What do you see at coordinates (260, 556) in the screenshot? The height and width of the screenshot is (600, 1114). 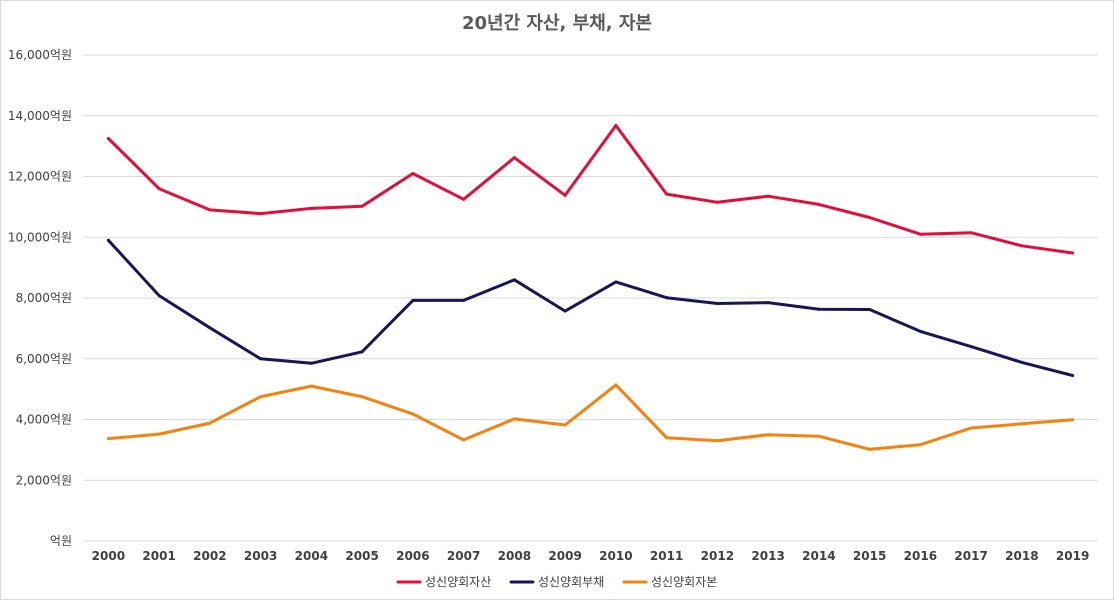 I see `x-tick-label: 2003` at bounding box center [260, 556].